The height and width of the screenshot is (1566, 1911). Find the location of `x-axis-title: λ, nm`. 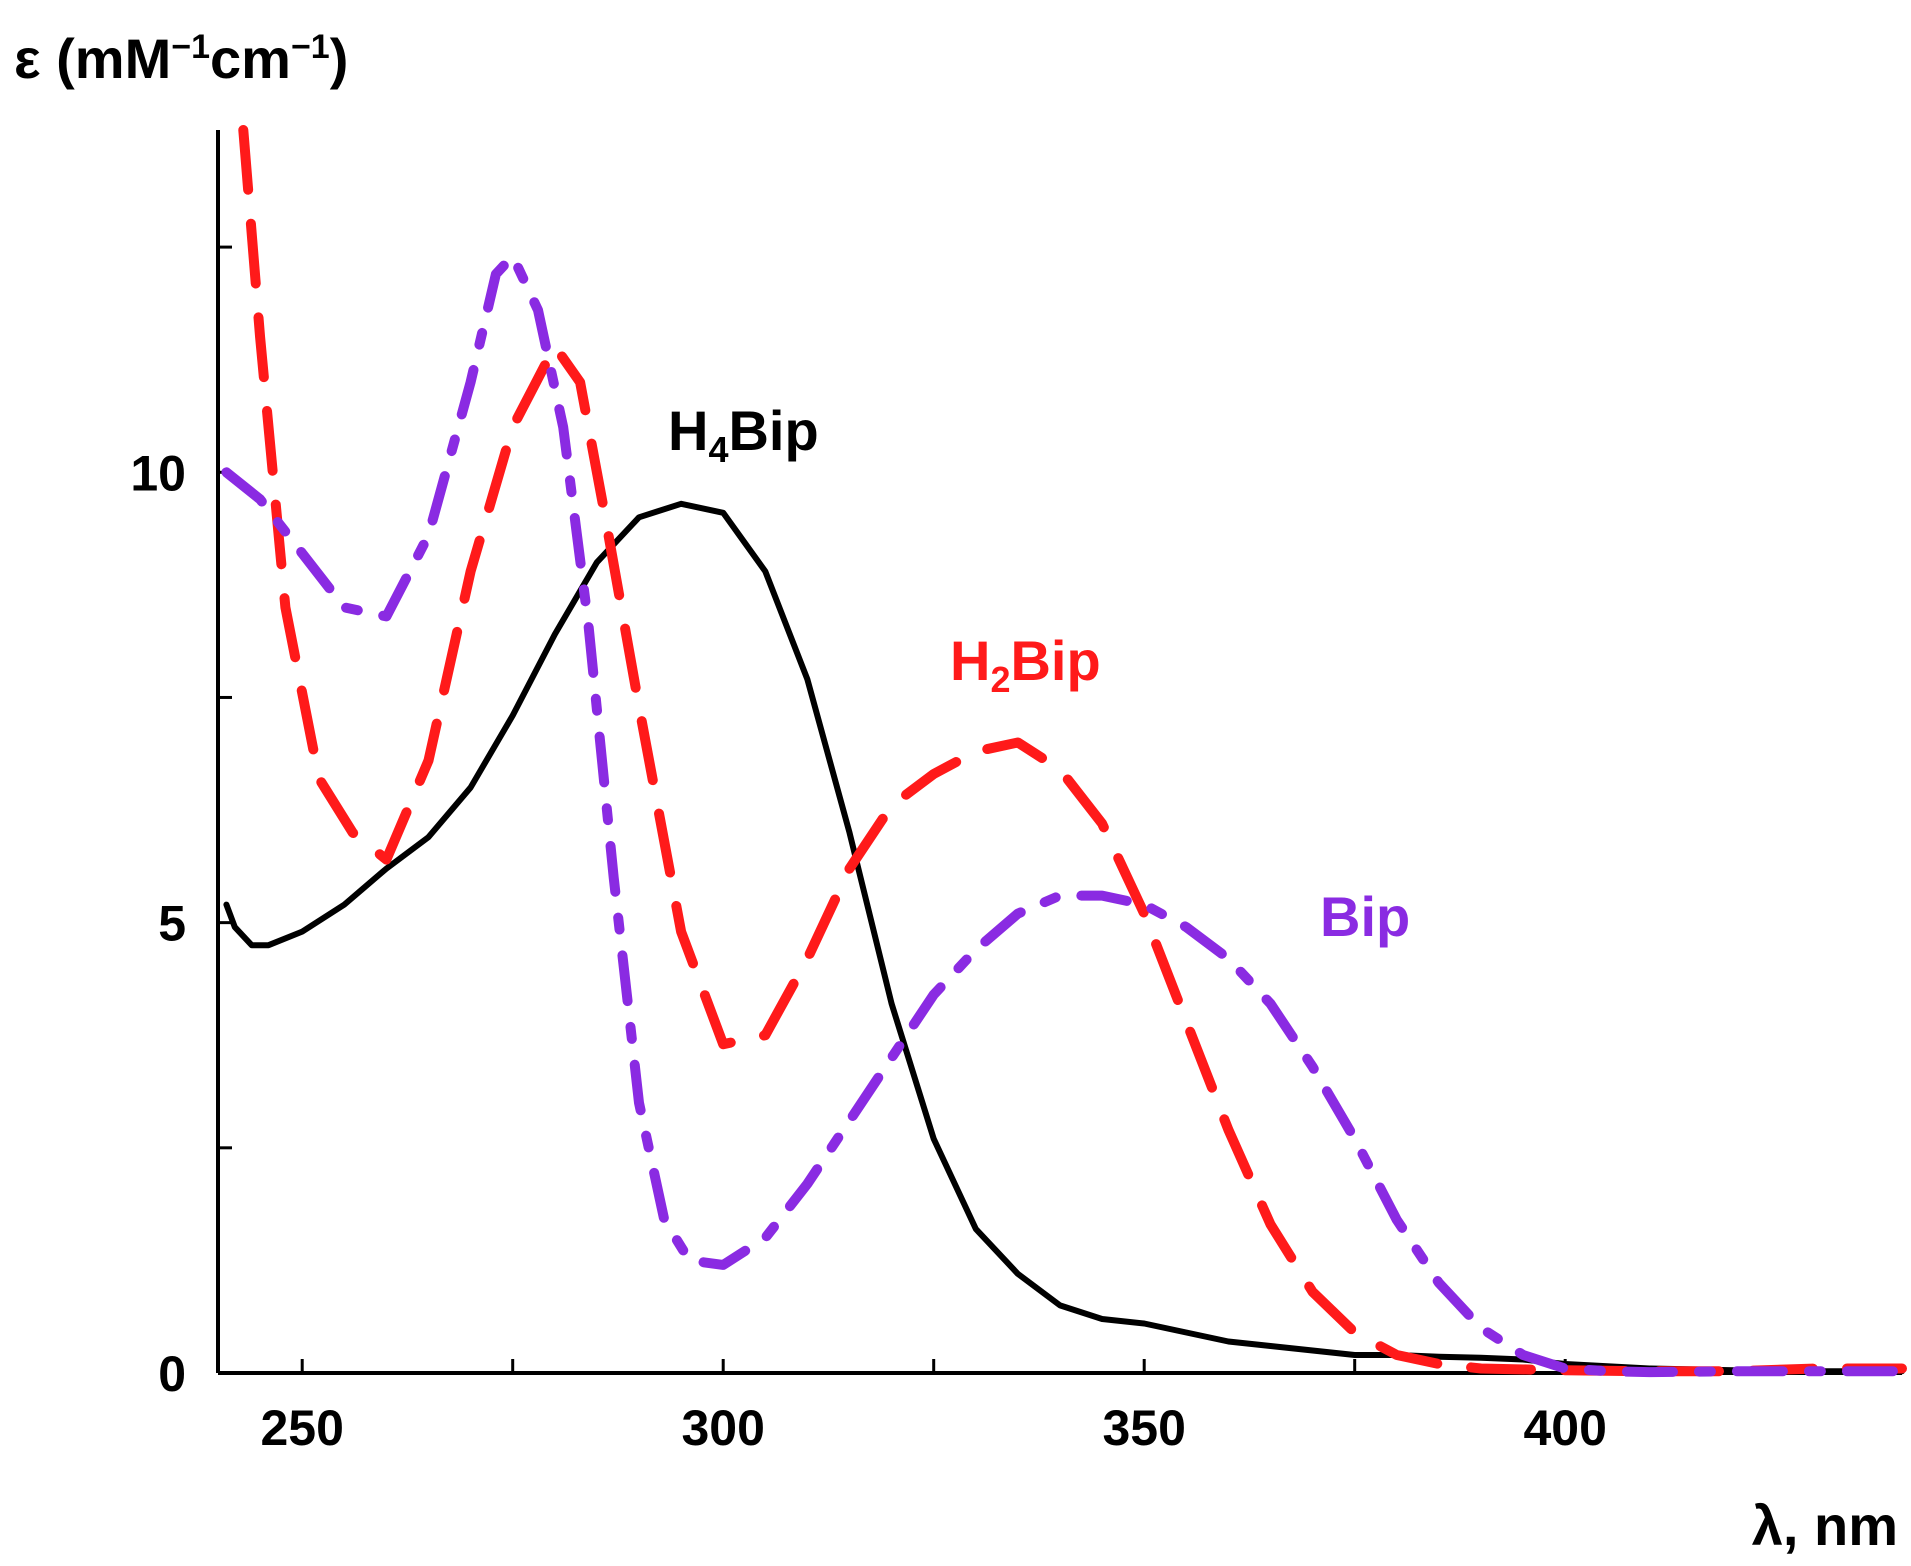

x-axis-title: λ, nm is located at coordinates (1825, 1525).